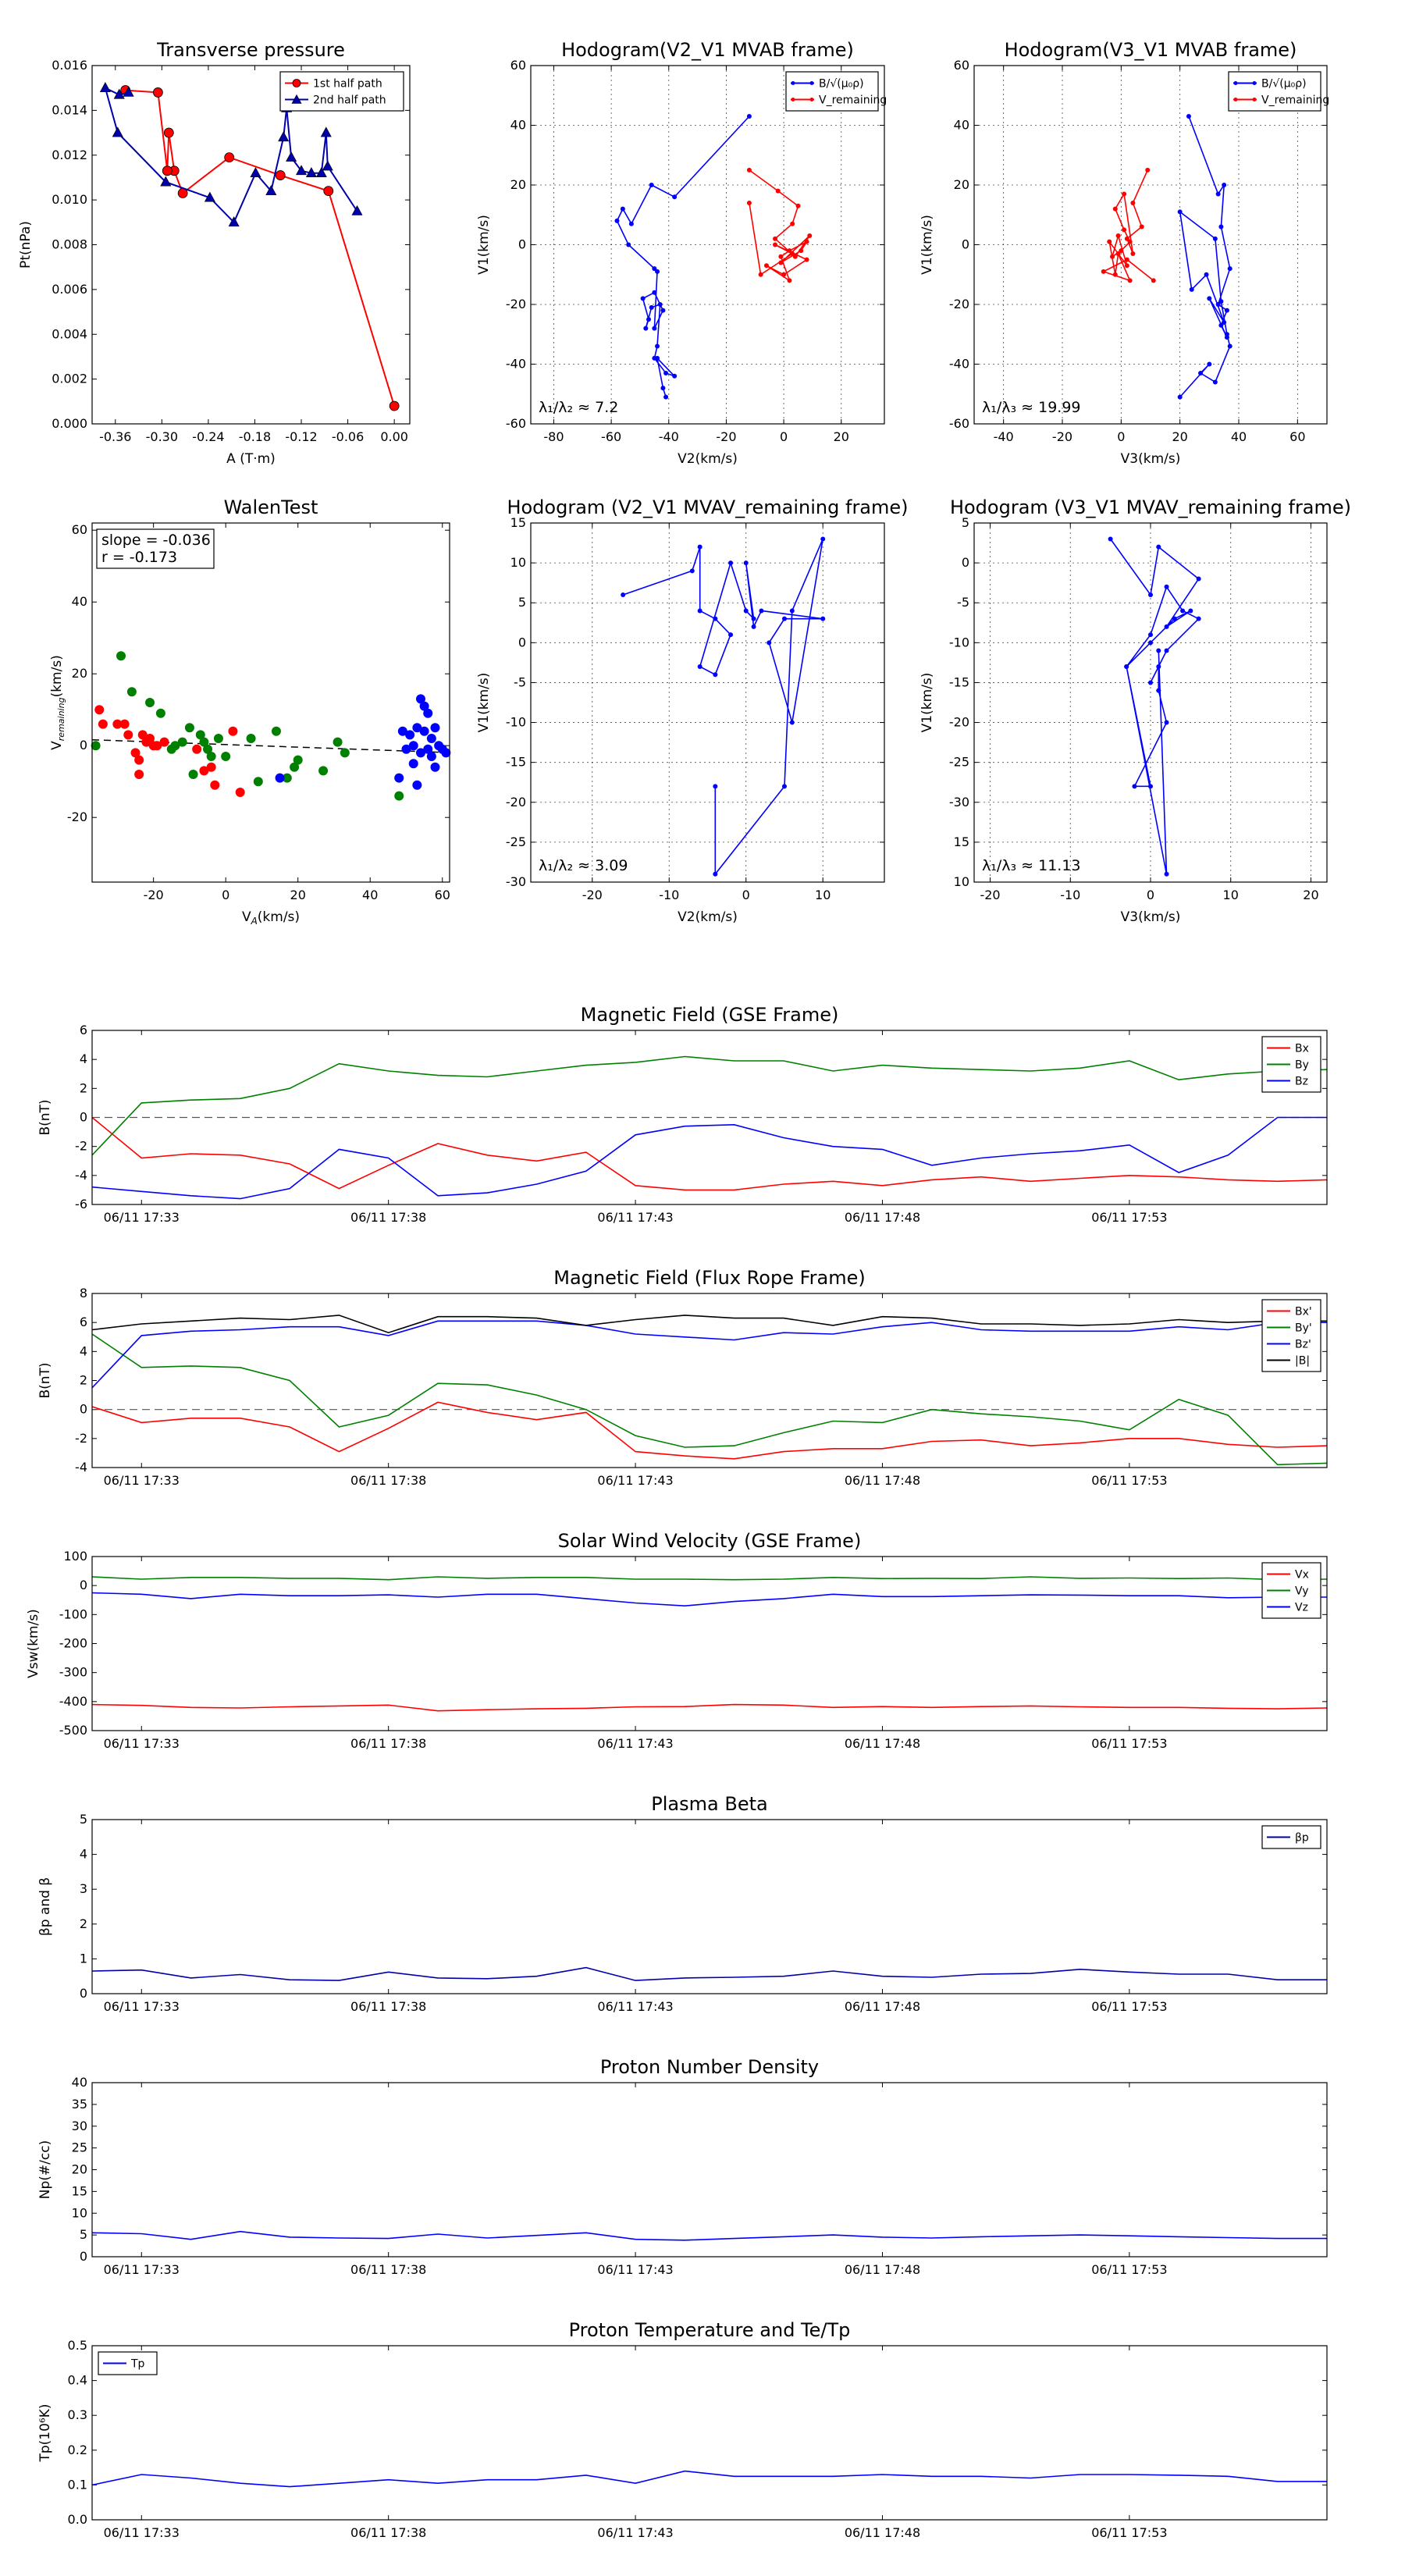 This screenshot has width=1405, height=2576. Describe the element at coordinates (84, 1958) in the screenshot. I see `y-tick-label: 1` at that location.